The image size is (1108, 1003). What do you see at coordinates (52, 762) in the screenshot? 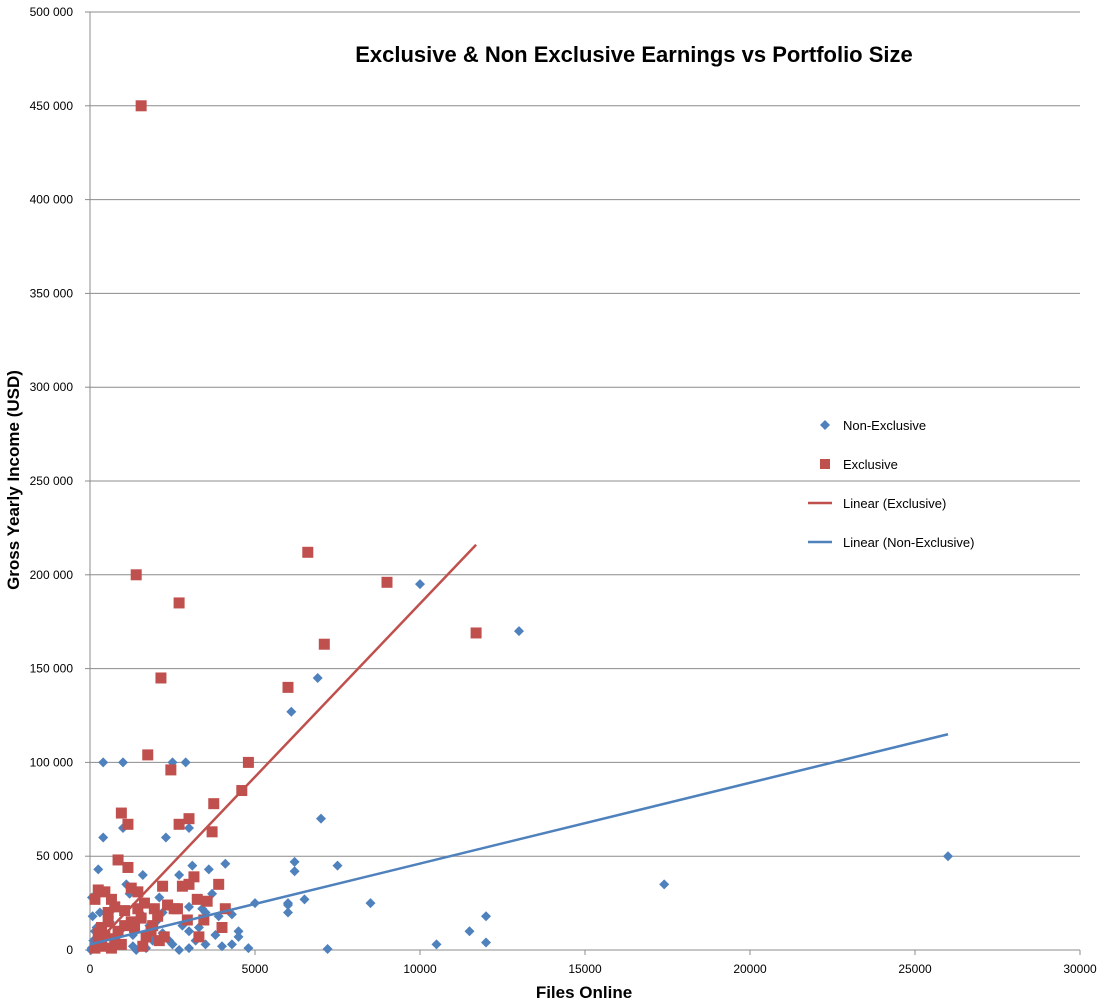
I see `y-tick-label: 100 000` at bounding box center [52, 762].